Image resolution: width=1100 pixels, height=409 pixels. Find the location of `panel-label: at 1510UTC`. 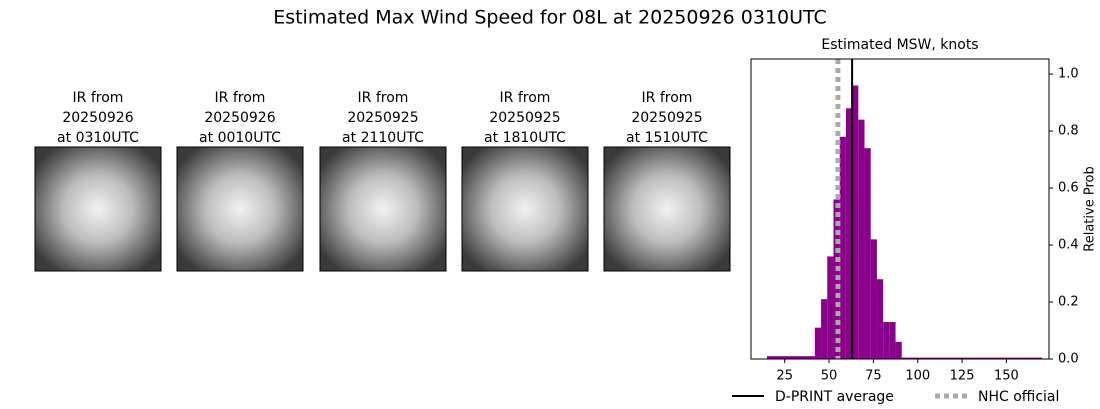

panel-label: at 1510UTC is located at coordinates (667, 138).